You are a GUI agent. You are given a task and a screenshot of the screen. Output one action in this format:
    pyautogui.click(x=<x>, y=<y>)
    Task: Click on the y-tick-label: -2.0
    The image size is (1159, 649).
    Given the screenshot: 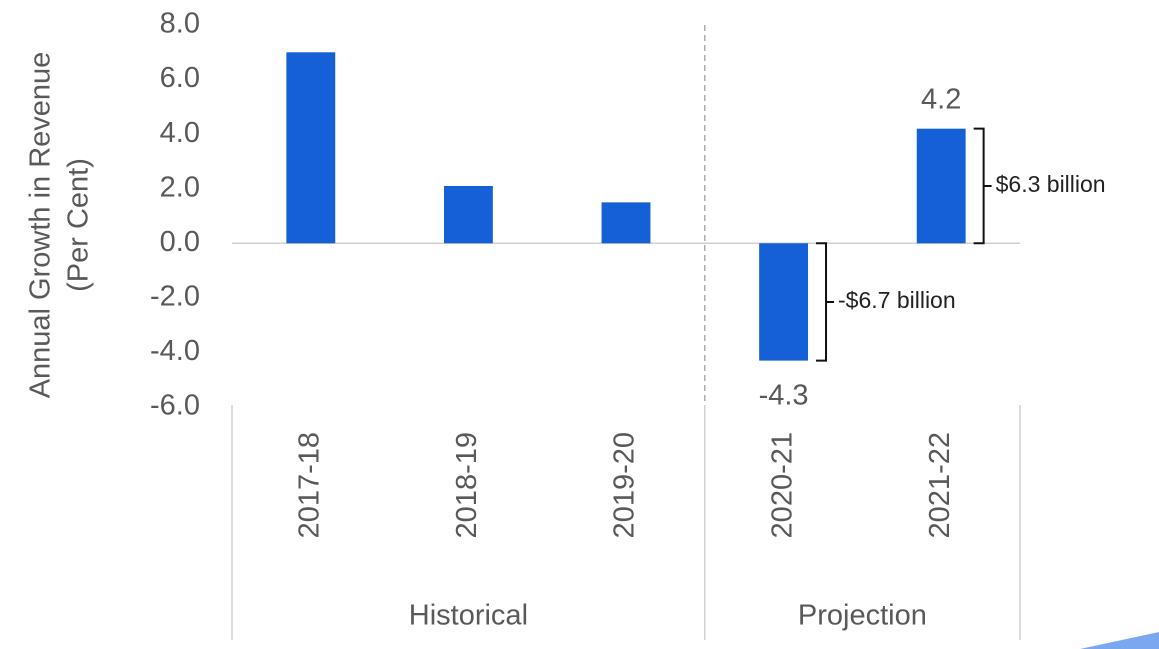 What is the action you would take?
    pyautogui.click(x=175, y=297)
    